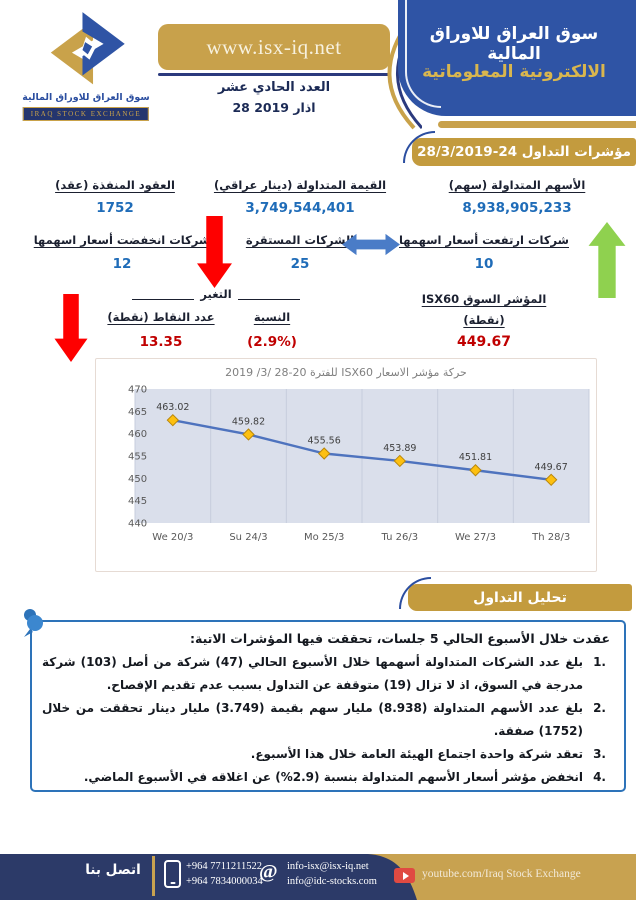  I want to click on email-list: info-isx@isx-iq.net info@idc-stocks.com, so click(332, 874).